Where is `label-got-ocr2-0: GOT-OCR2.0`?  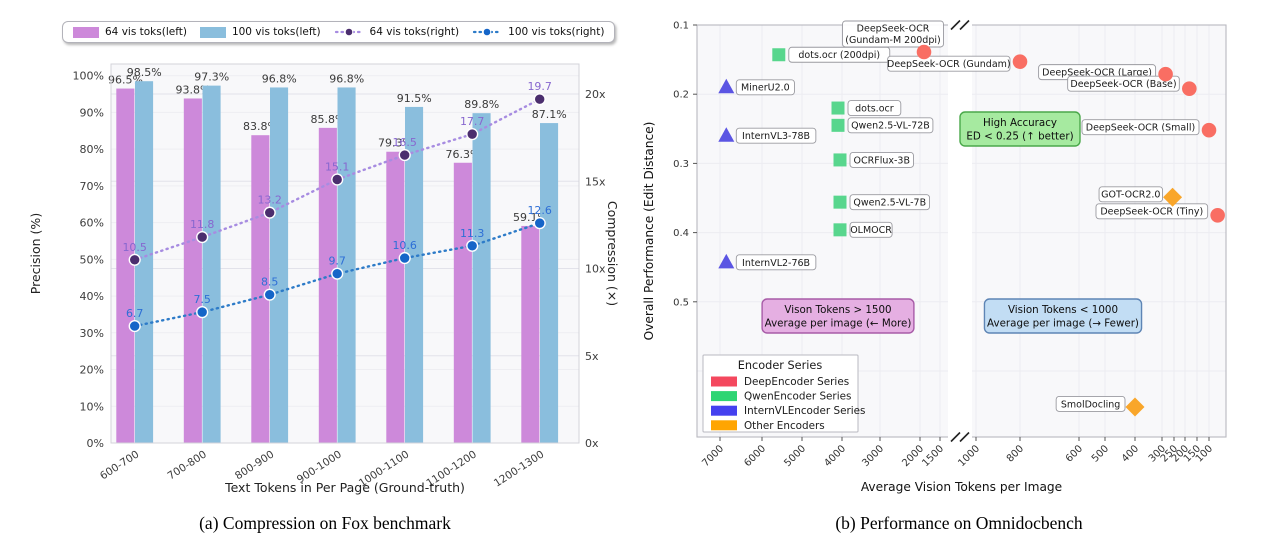 label-got-ocr2-0: GOT-OCR2.0 is located at coordinates (1131, 194).